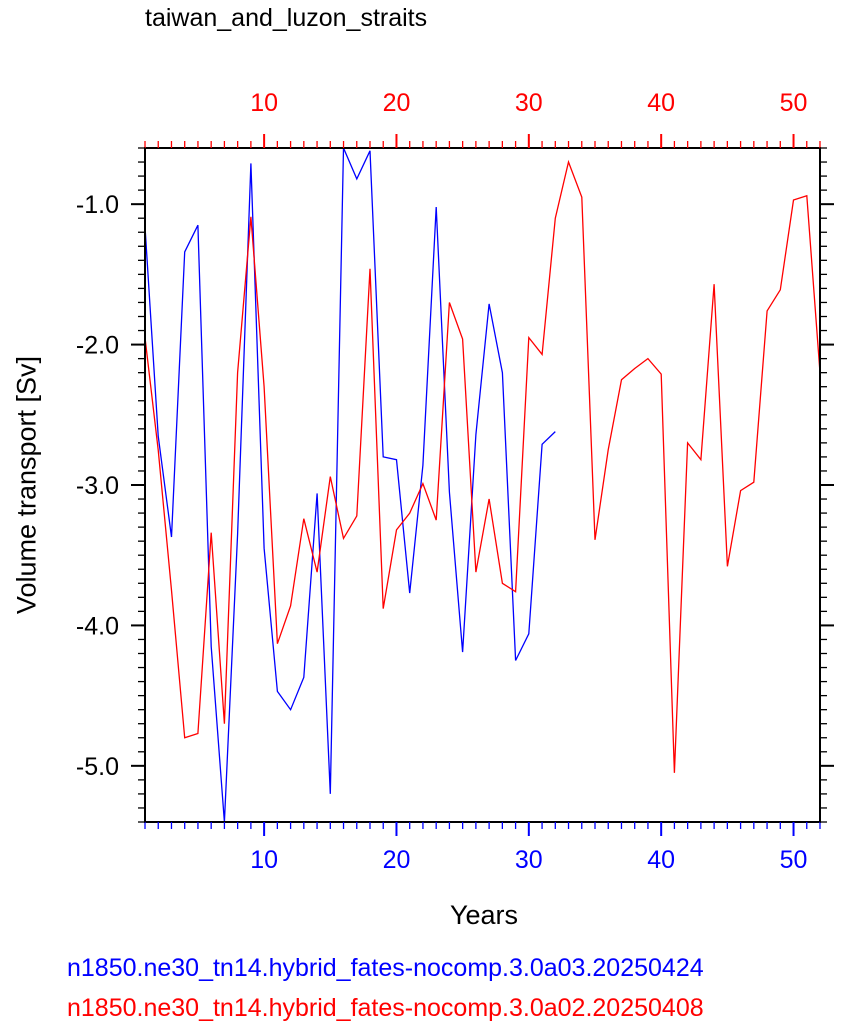  Describe the element at coordinates (264, 860) in the screenshot. I see `x-tick-label: 10` at that location.